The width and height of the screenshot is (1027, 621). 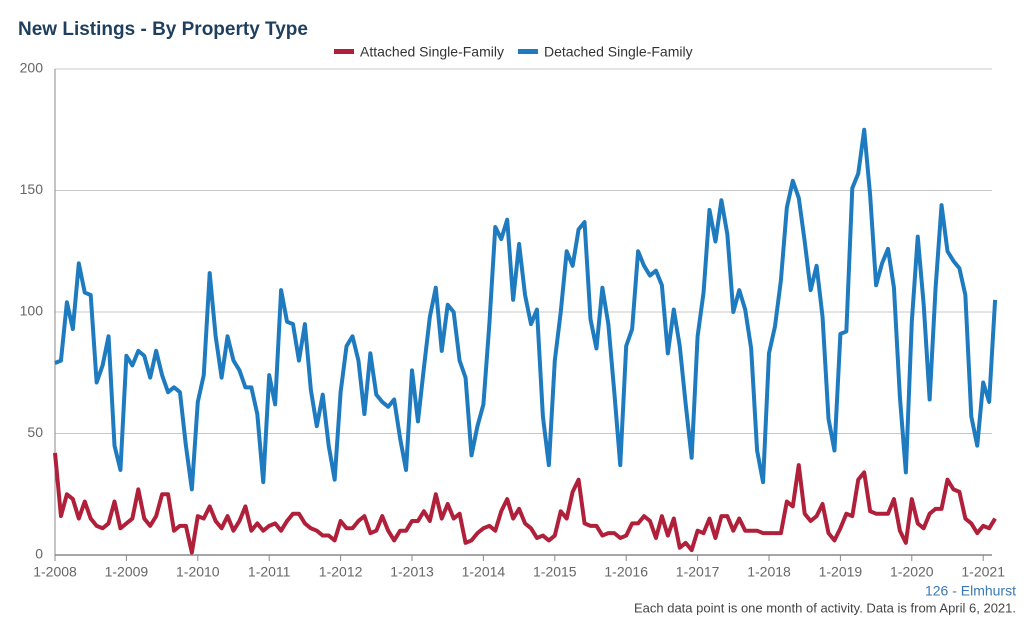 I want to click on x-tick-label: 1-2021, so click(x=983, y=572).